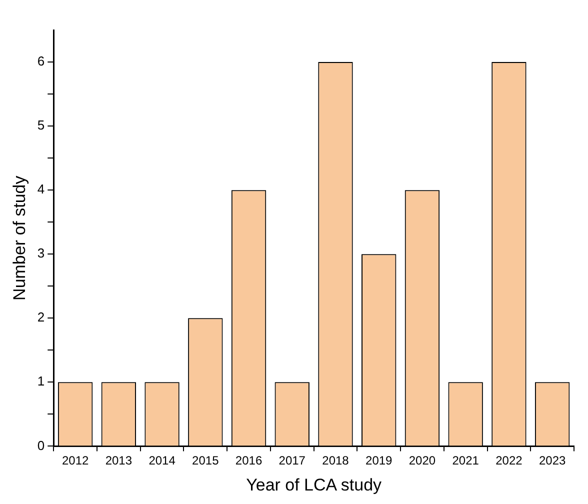 The height and width of the screenshot is (504, 588). I want to click on x-tick-label: 2019, so click(379, 461).